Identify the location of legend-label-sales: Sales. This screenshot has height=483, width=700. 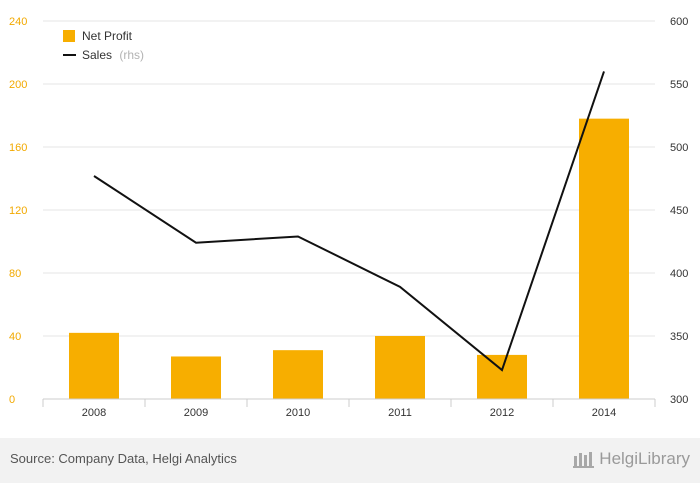
(97, 55).